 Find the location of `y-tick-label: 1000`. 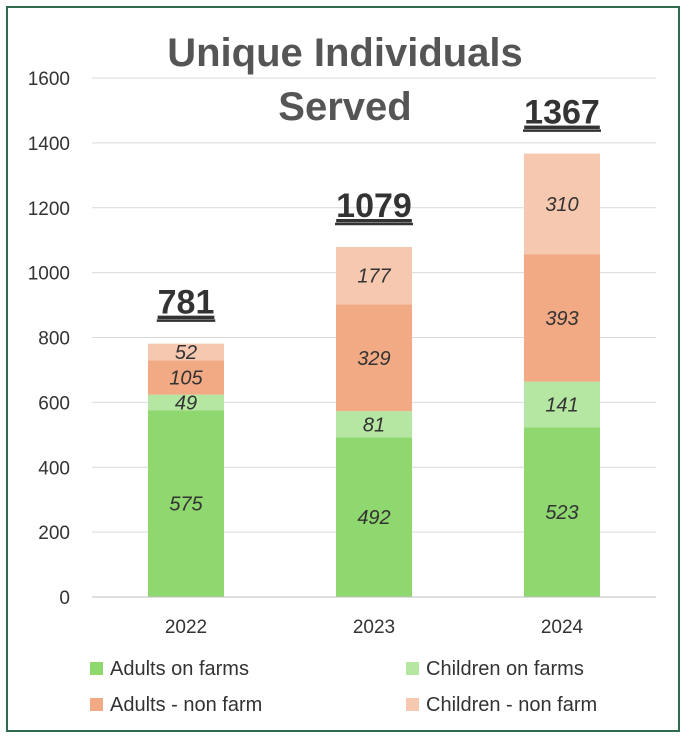

y-tick-label: 1000 is located at coordinates (49, 274).